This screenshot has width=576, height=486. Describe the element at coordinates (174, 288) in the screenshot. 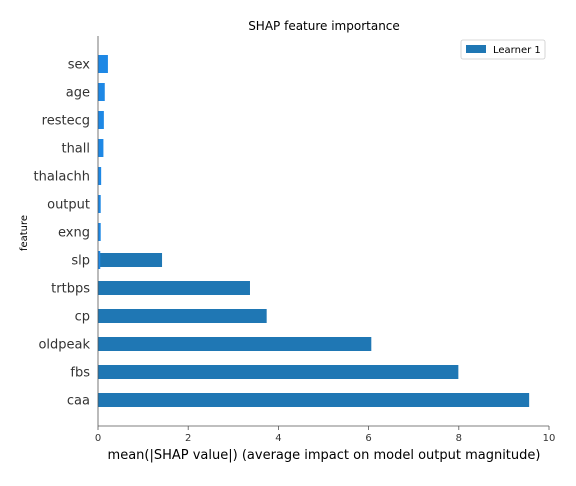

I see `bar-trtbps` at that location.